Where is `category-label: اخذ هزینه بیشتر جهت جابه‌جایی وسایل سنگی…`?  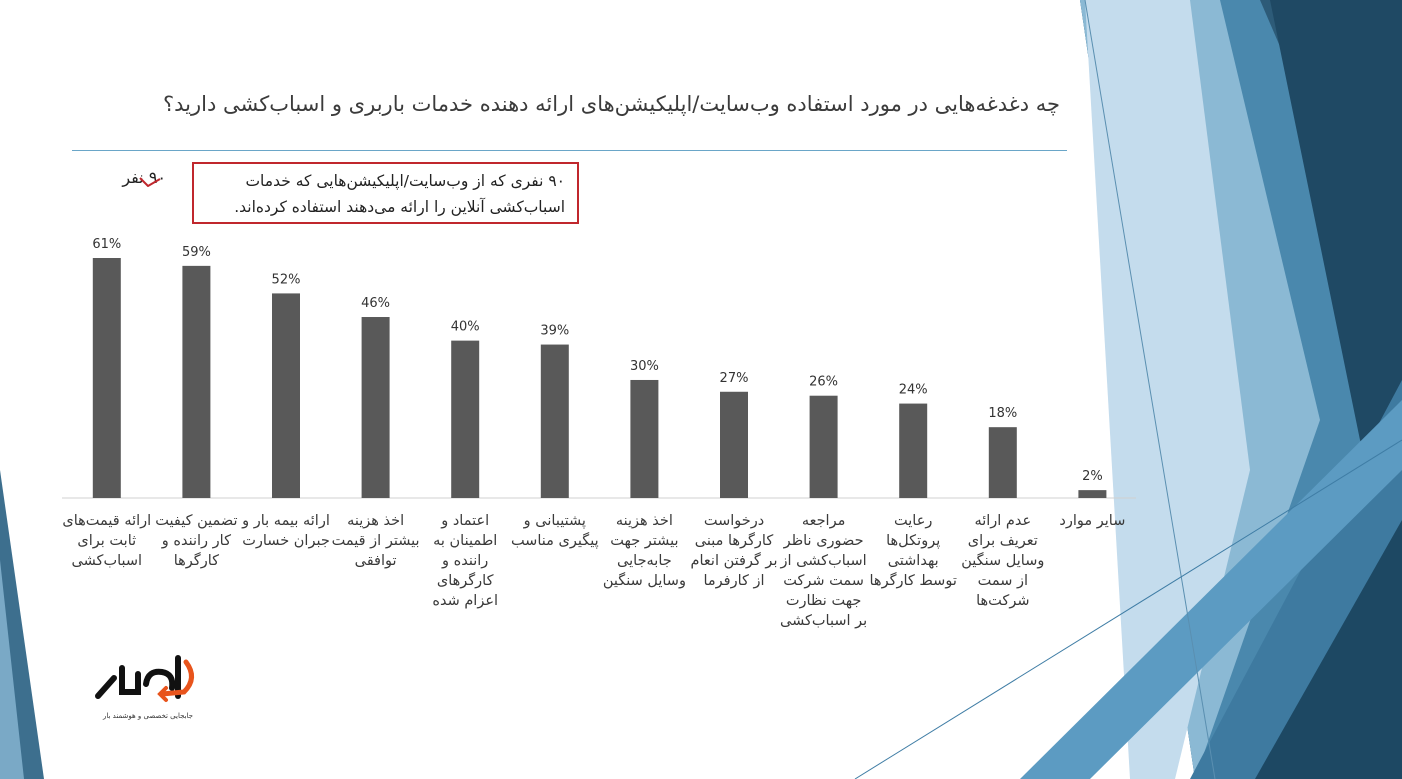
category-label: اخذ هزینه بیشتر جهت جابه‌جایی وسایل سنگی… is located at coordinates (644, 551).